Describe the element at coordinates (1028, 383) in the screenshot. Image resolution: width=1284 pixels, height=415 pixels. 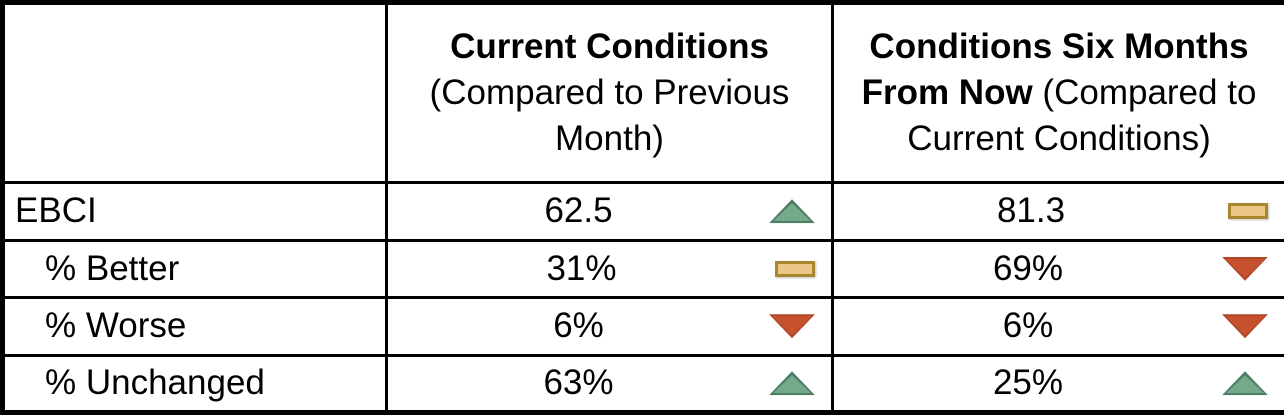
I see `cell-value: 25%` at that location.